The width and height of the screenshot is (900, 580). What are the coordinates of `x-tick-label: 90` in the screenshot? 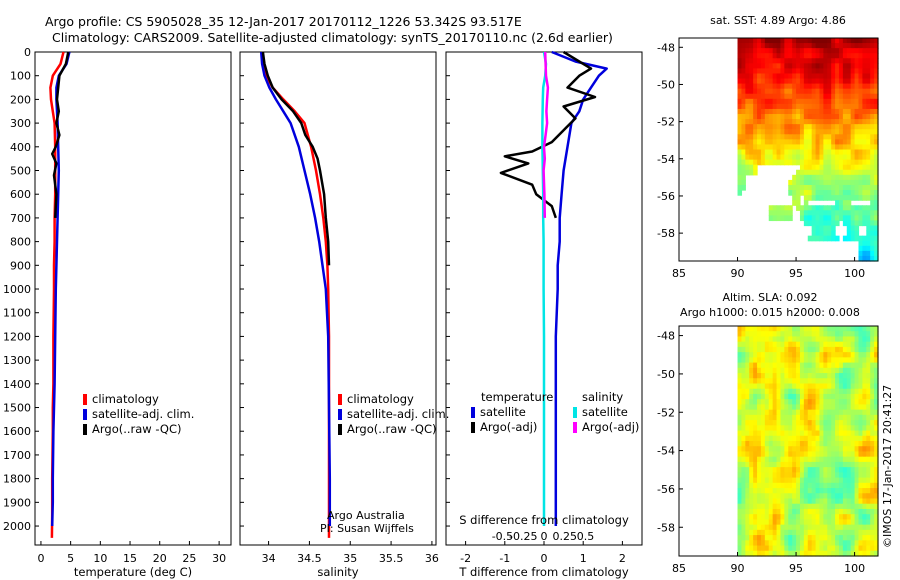 It's located at (738, 568).